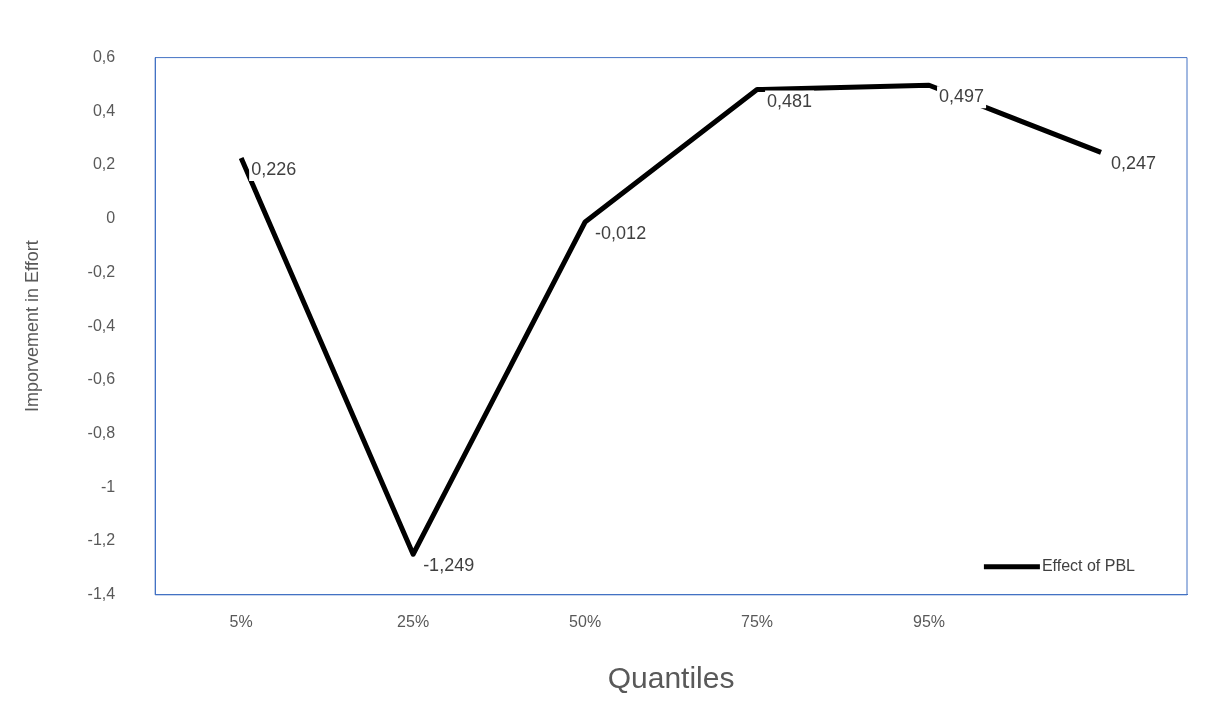 The width and height of the screenshot is (1215, 715). I want to click on x-tick-label: 5%, so click(241, 621).